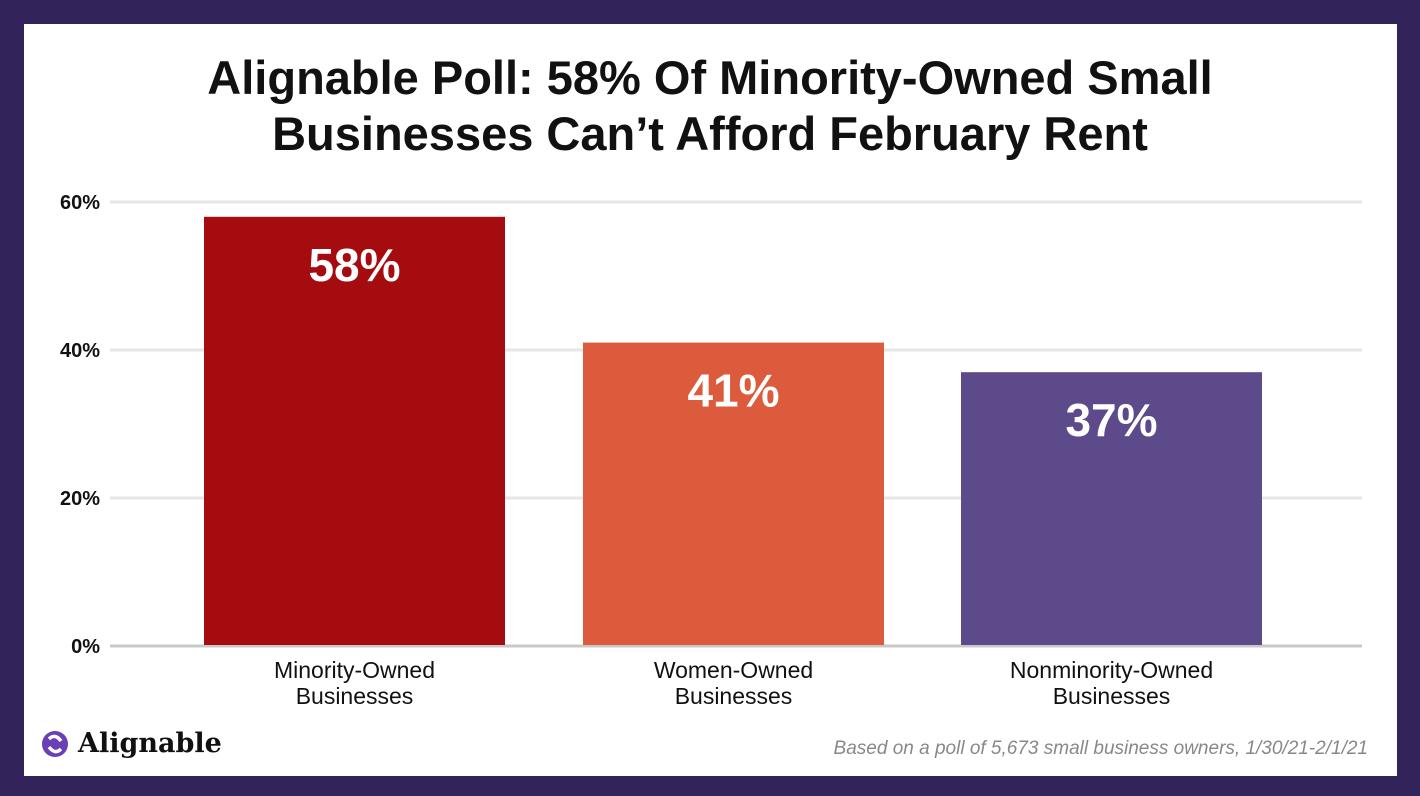 The height and width of the screenshot is (796, 1420). What do you see at coordinates (733, 670) in the screenshot?
I see `x-tick-label: Women-Owned` at bounding box center [733, 670].